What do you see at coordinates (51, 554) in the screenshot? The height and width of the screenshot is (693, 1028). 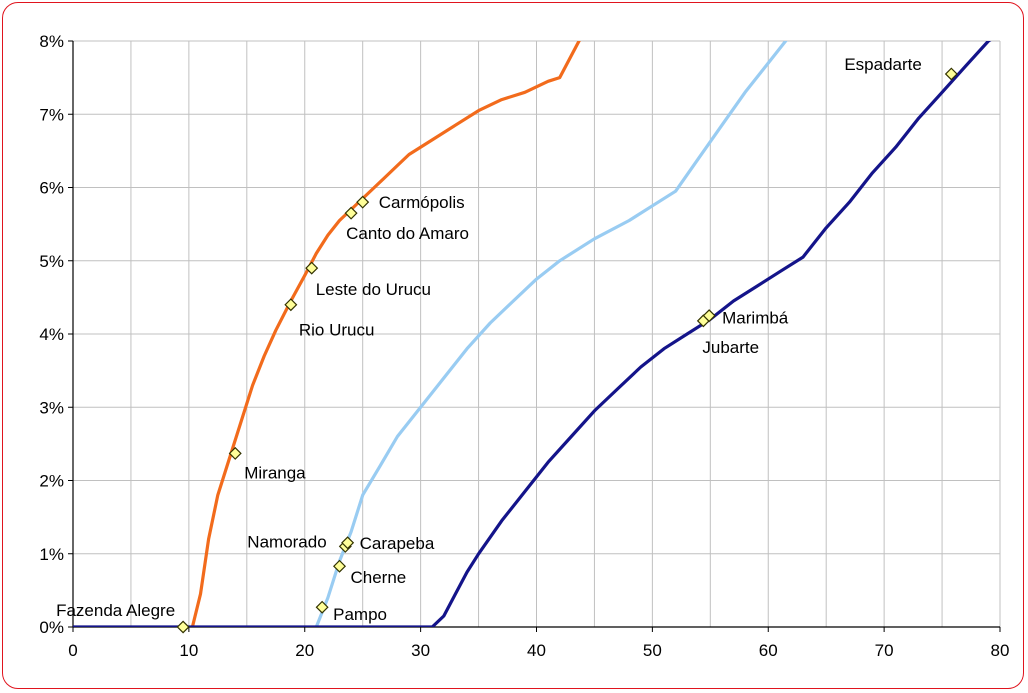 I see `y-tick-label: 1%` at bounding box center [51, 554].